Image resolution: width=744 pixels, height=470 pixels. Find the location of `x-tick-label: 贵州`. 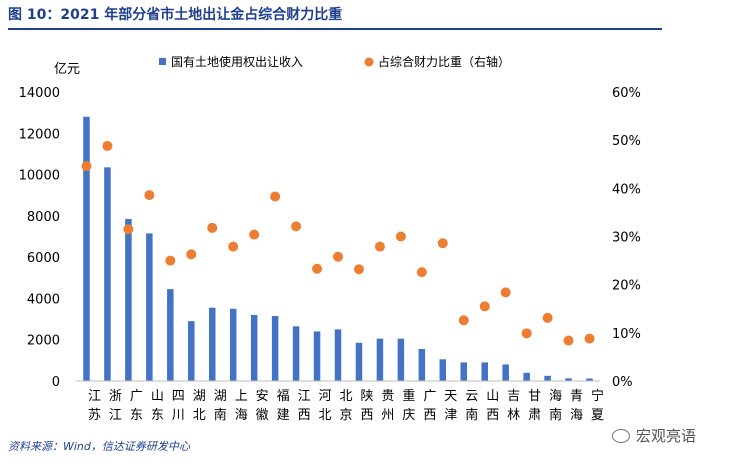

x-tick-label: 贵州 is located at coordinates (387, 406).